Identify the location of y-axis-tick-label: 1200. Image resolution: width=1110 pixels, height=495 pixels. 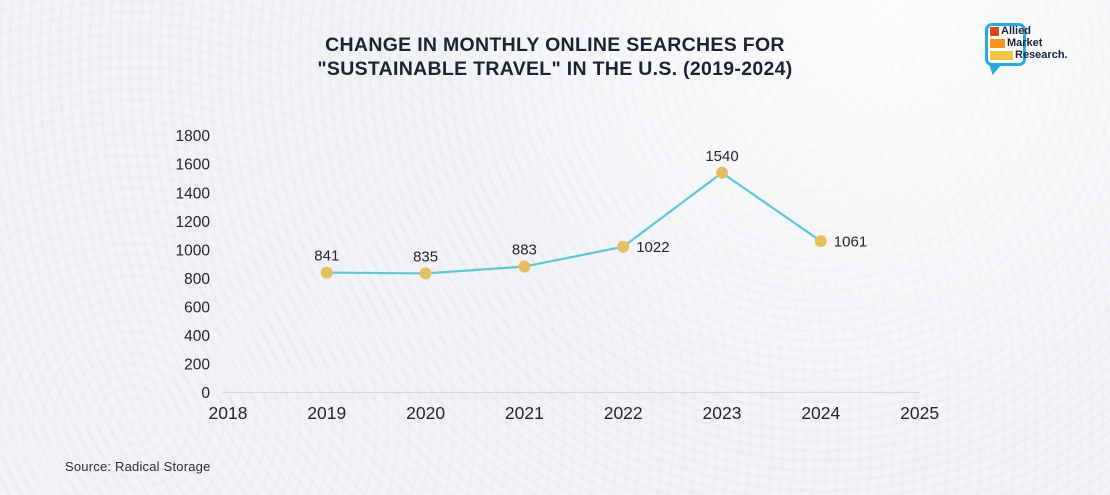
(193, 222).